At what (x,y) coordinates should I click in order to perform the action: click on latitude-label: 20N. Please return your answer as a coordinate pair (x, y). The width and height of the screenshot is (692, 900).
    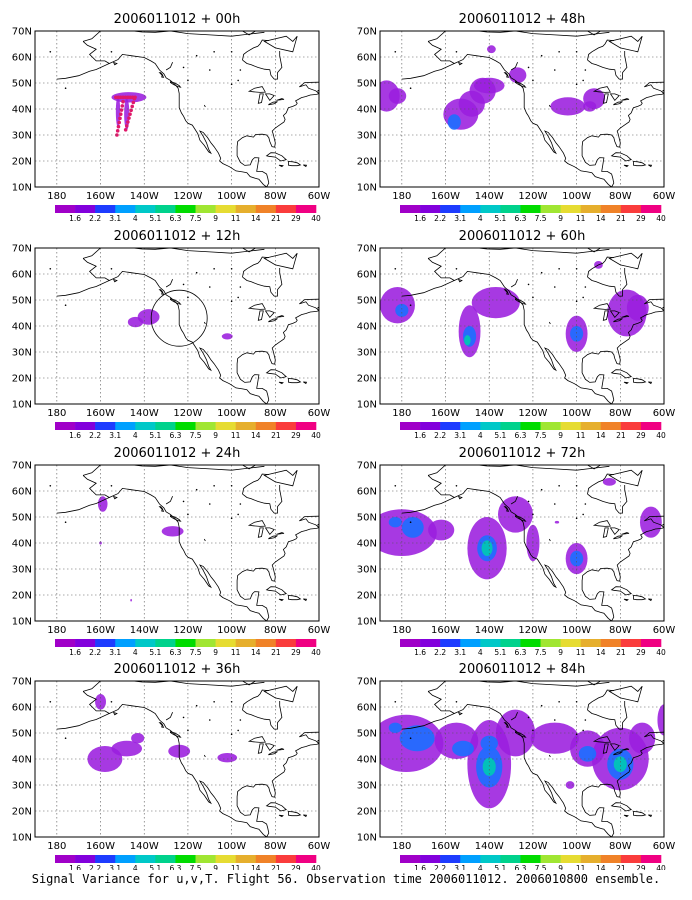
    Looking at the image, I should click on (22, 812).